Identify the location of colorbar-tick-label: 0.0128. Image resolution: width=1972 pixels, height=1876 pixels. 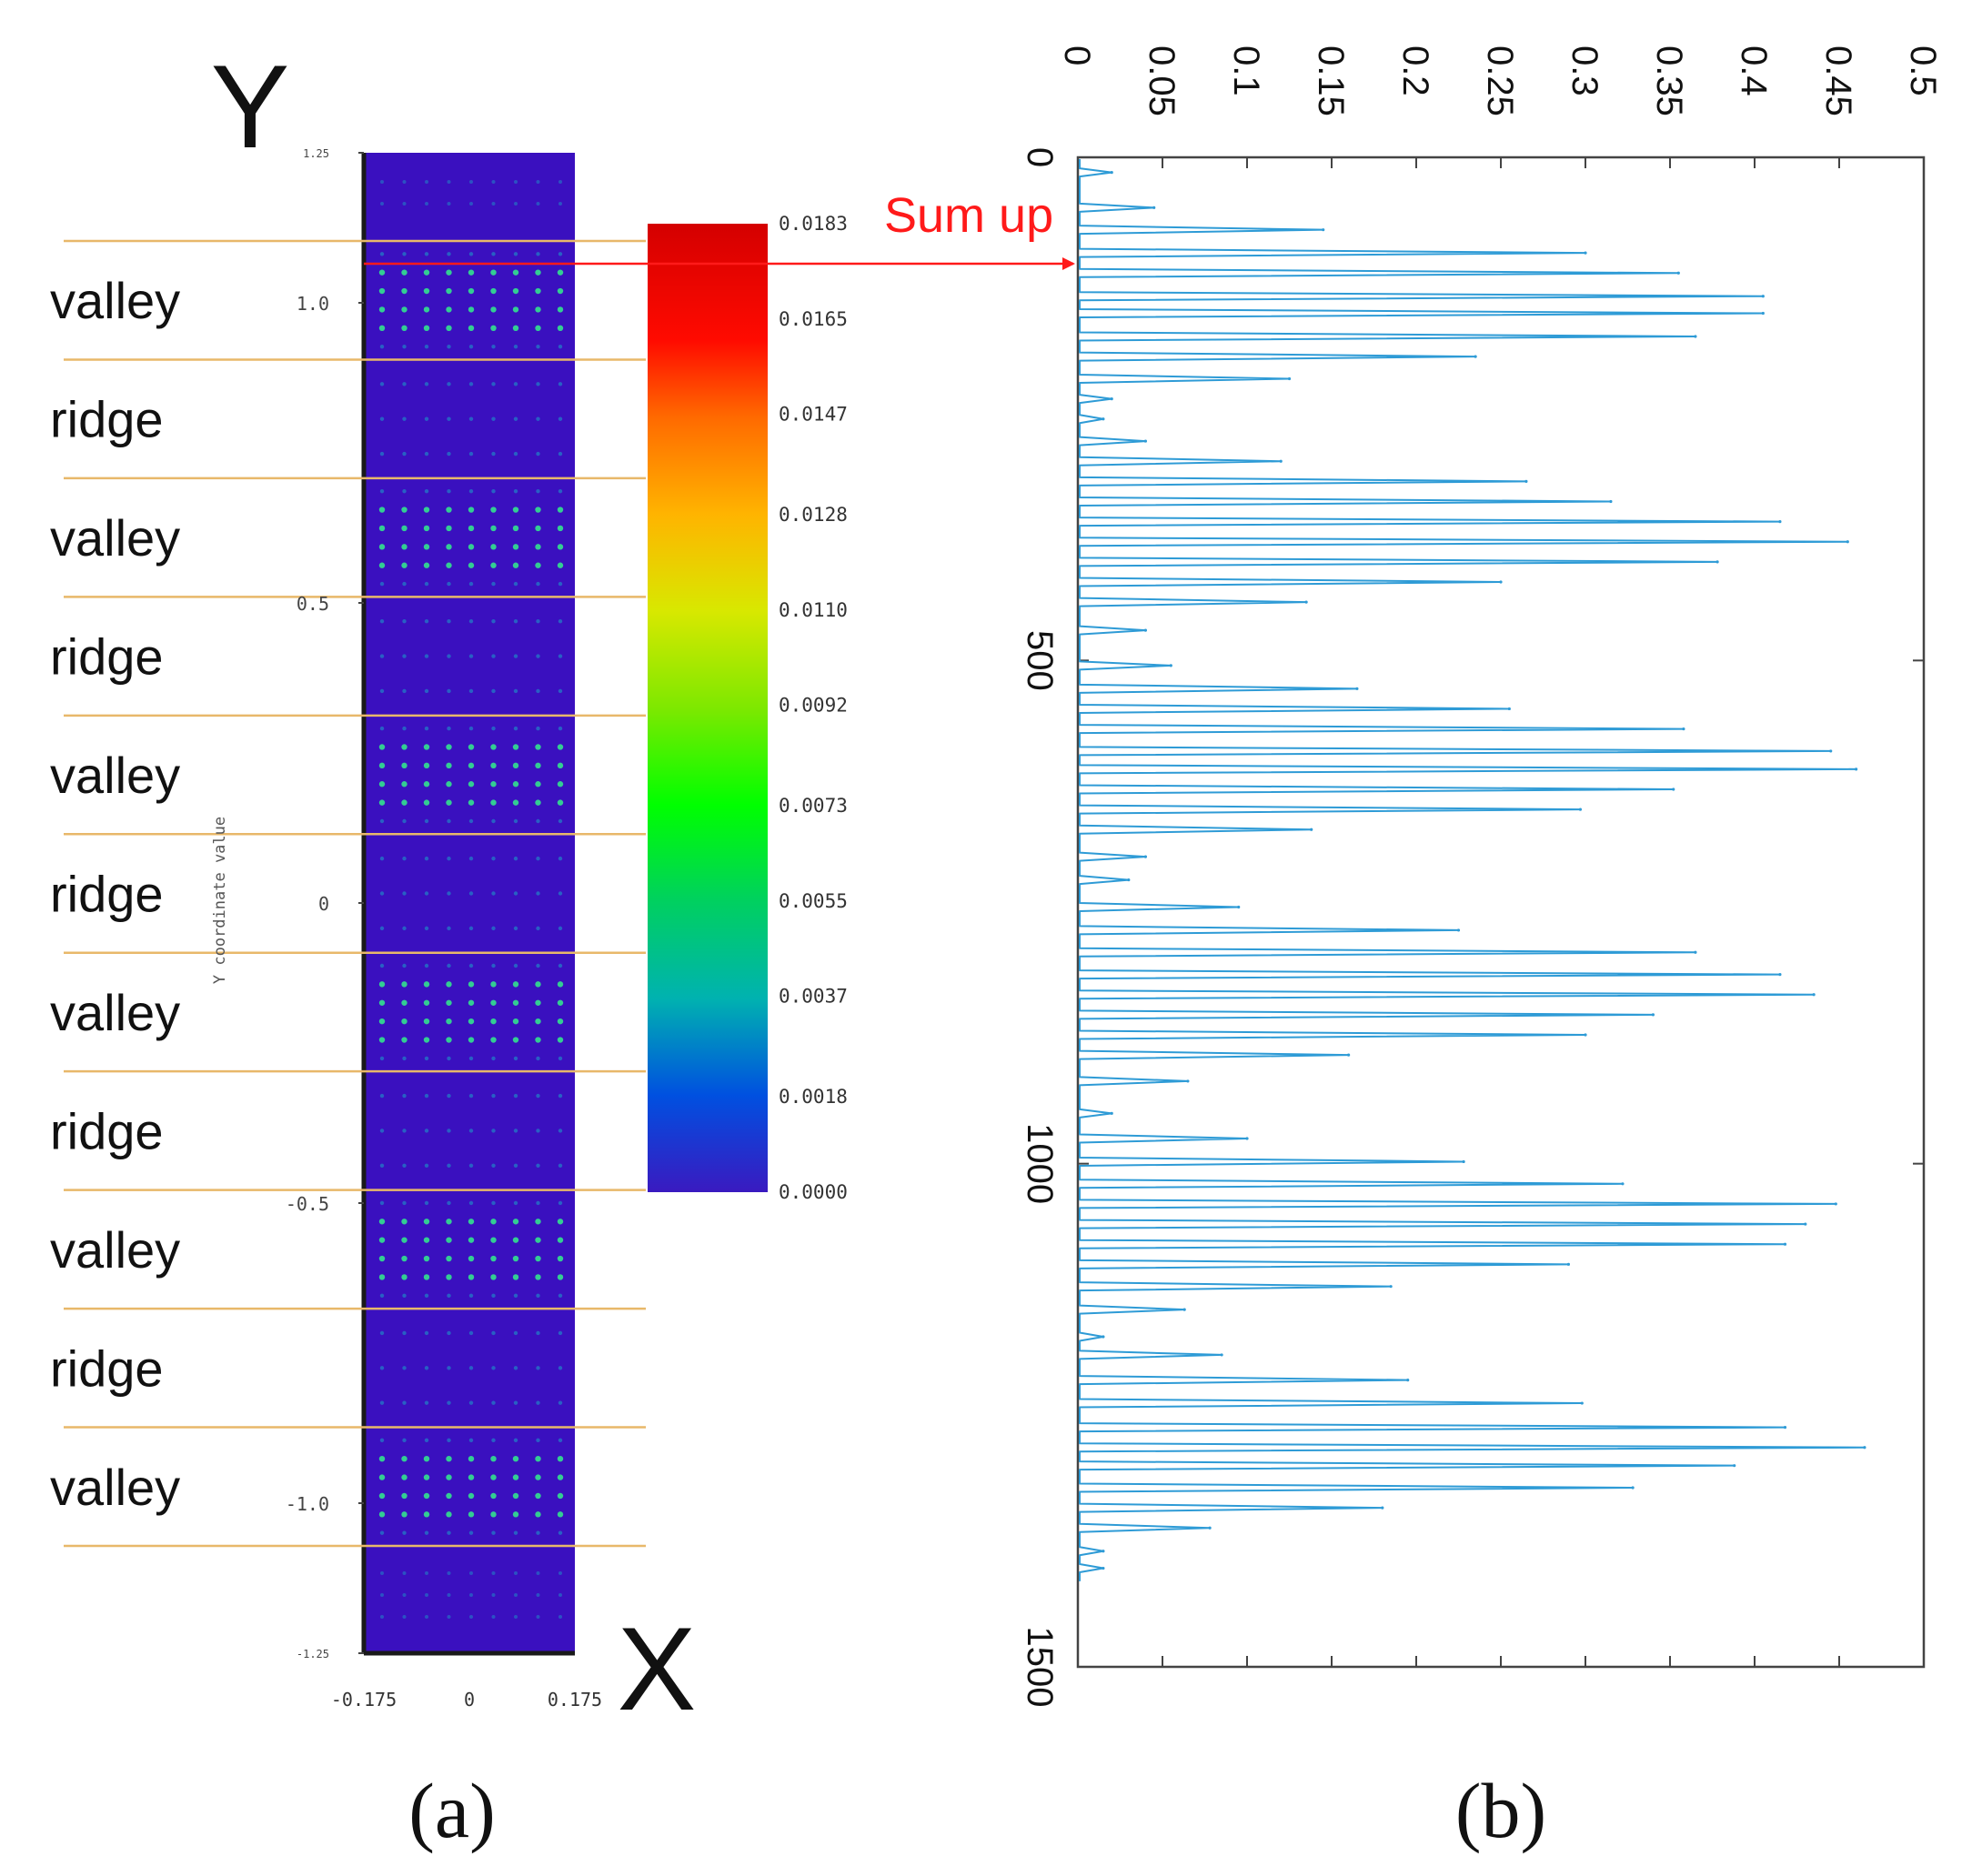
(813, 515).